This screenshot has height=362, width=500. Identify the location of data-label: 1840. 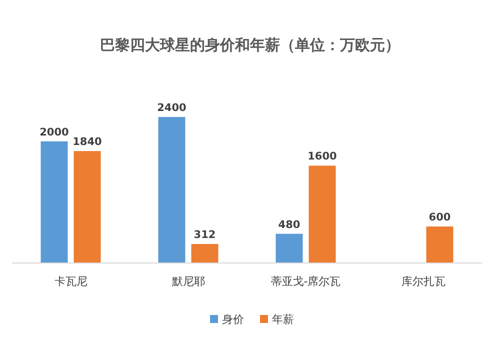
(87, 142).